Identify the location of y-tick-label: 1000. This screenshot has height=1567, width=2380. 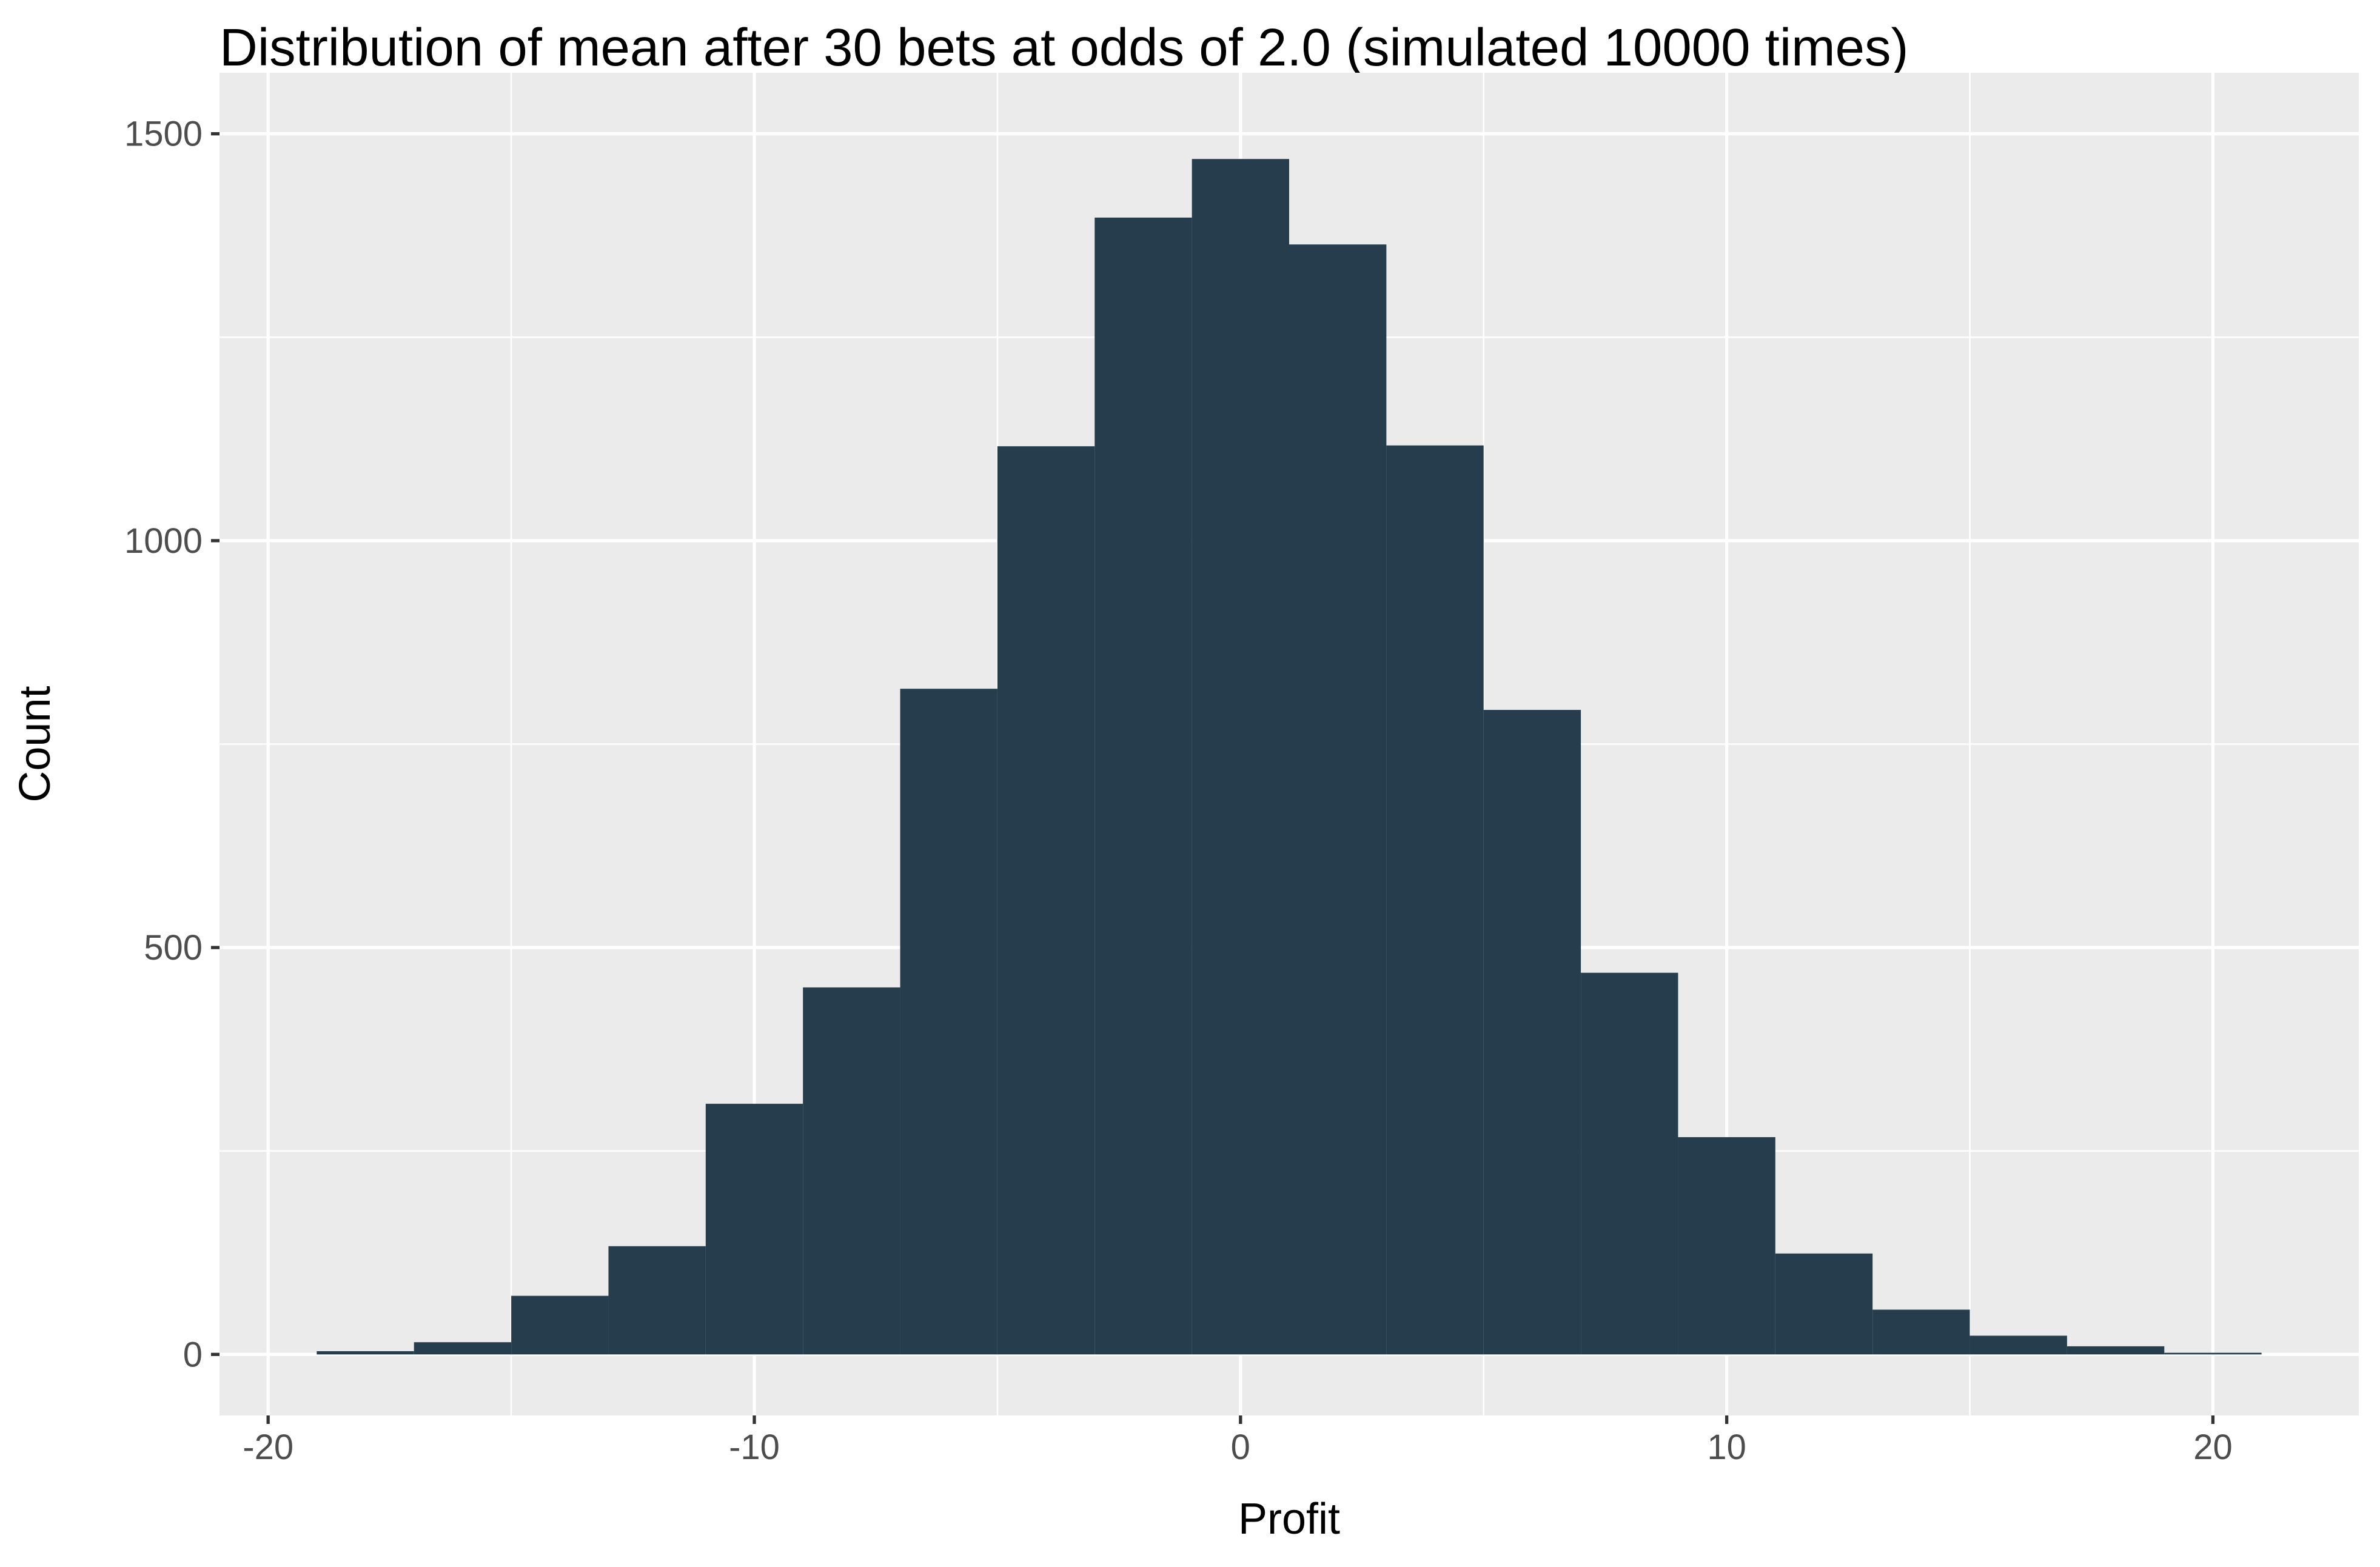
(163, 541).